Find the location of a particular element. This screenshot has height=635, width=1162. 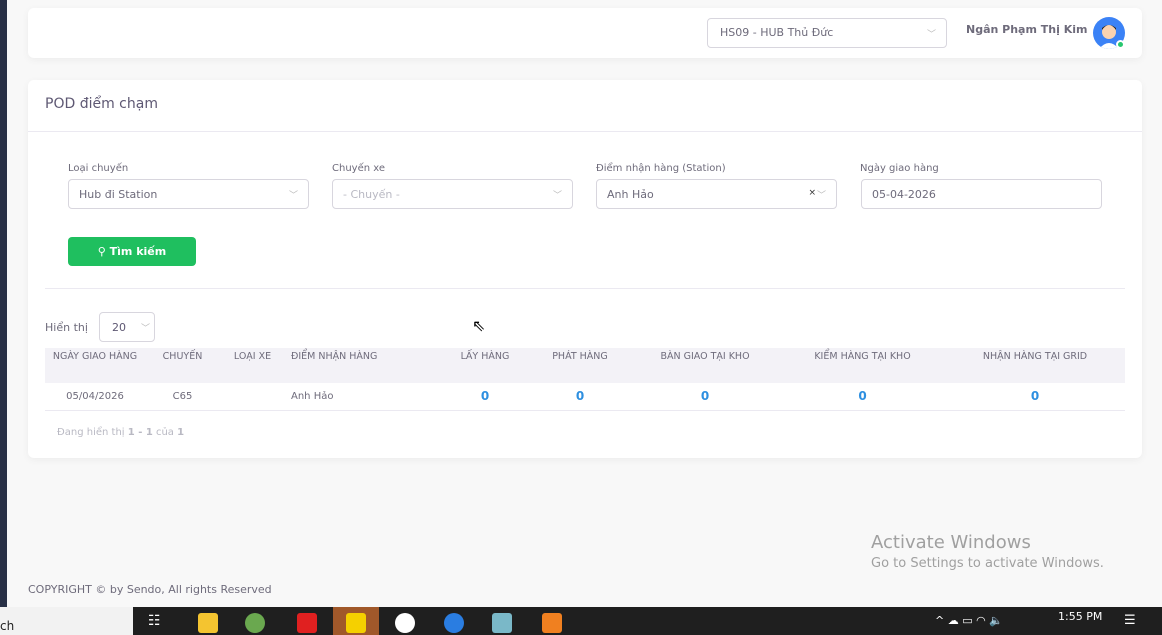

cell-diem-nhan: Anh Hảo is located at coordinates (362, 397).